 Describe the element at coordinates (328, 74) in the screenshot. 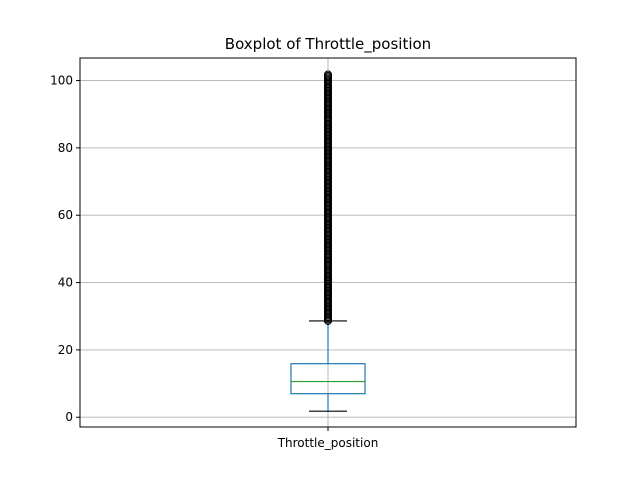

I see `outlier-point` at that location.